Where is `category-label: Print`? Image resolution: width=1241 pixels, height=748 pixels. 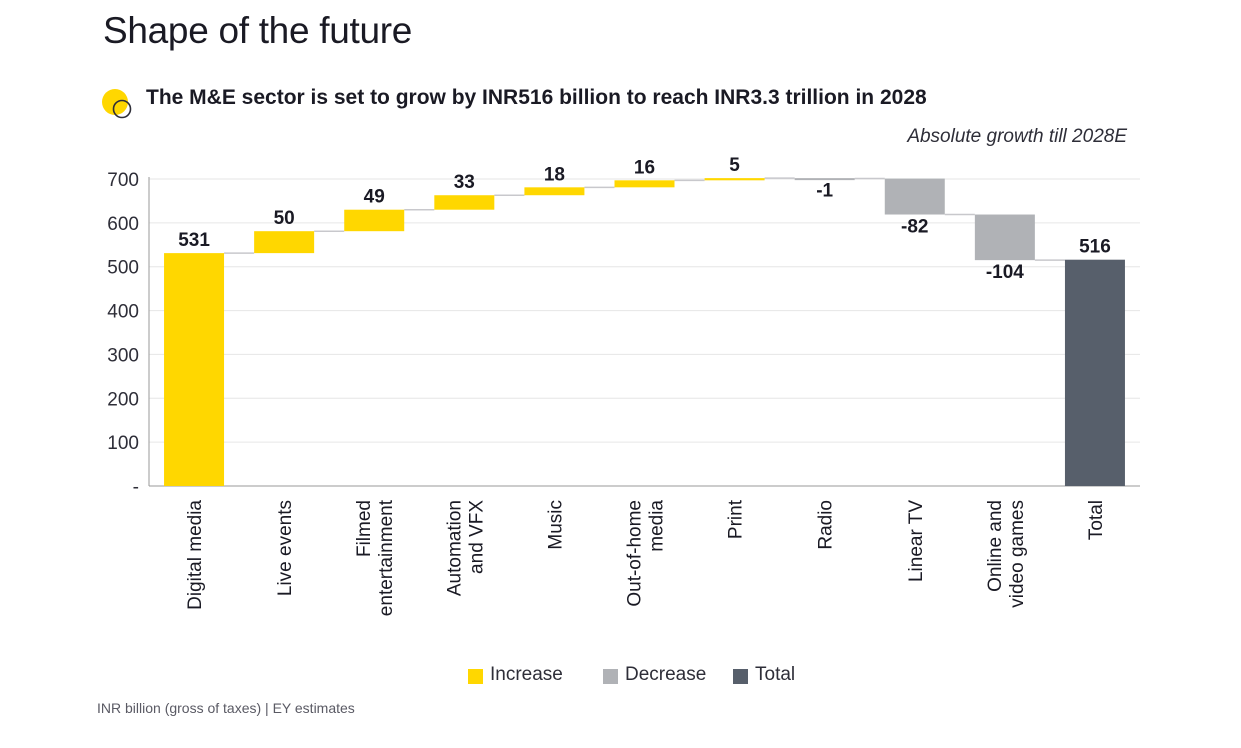 category-label: Print is located at coordinates (736, 519).